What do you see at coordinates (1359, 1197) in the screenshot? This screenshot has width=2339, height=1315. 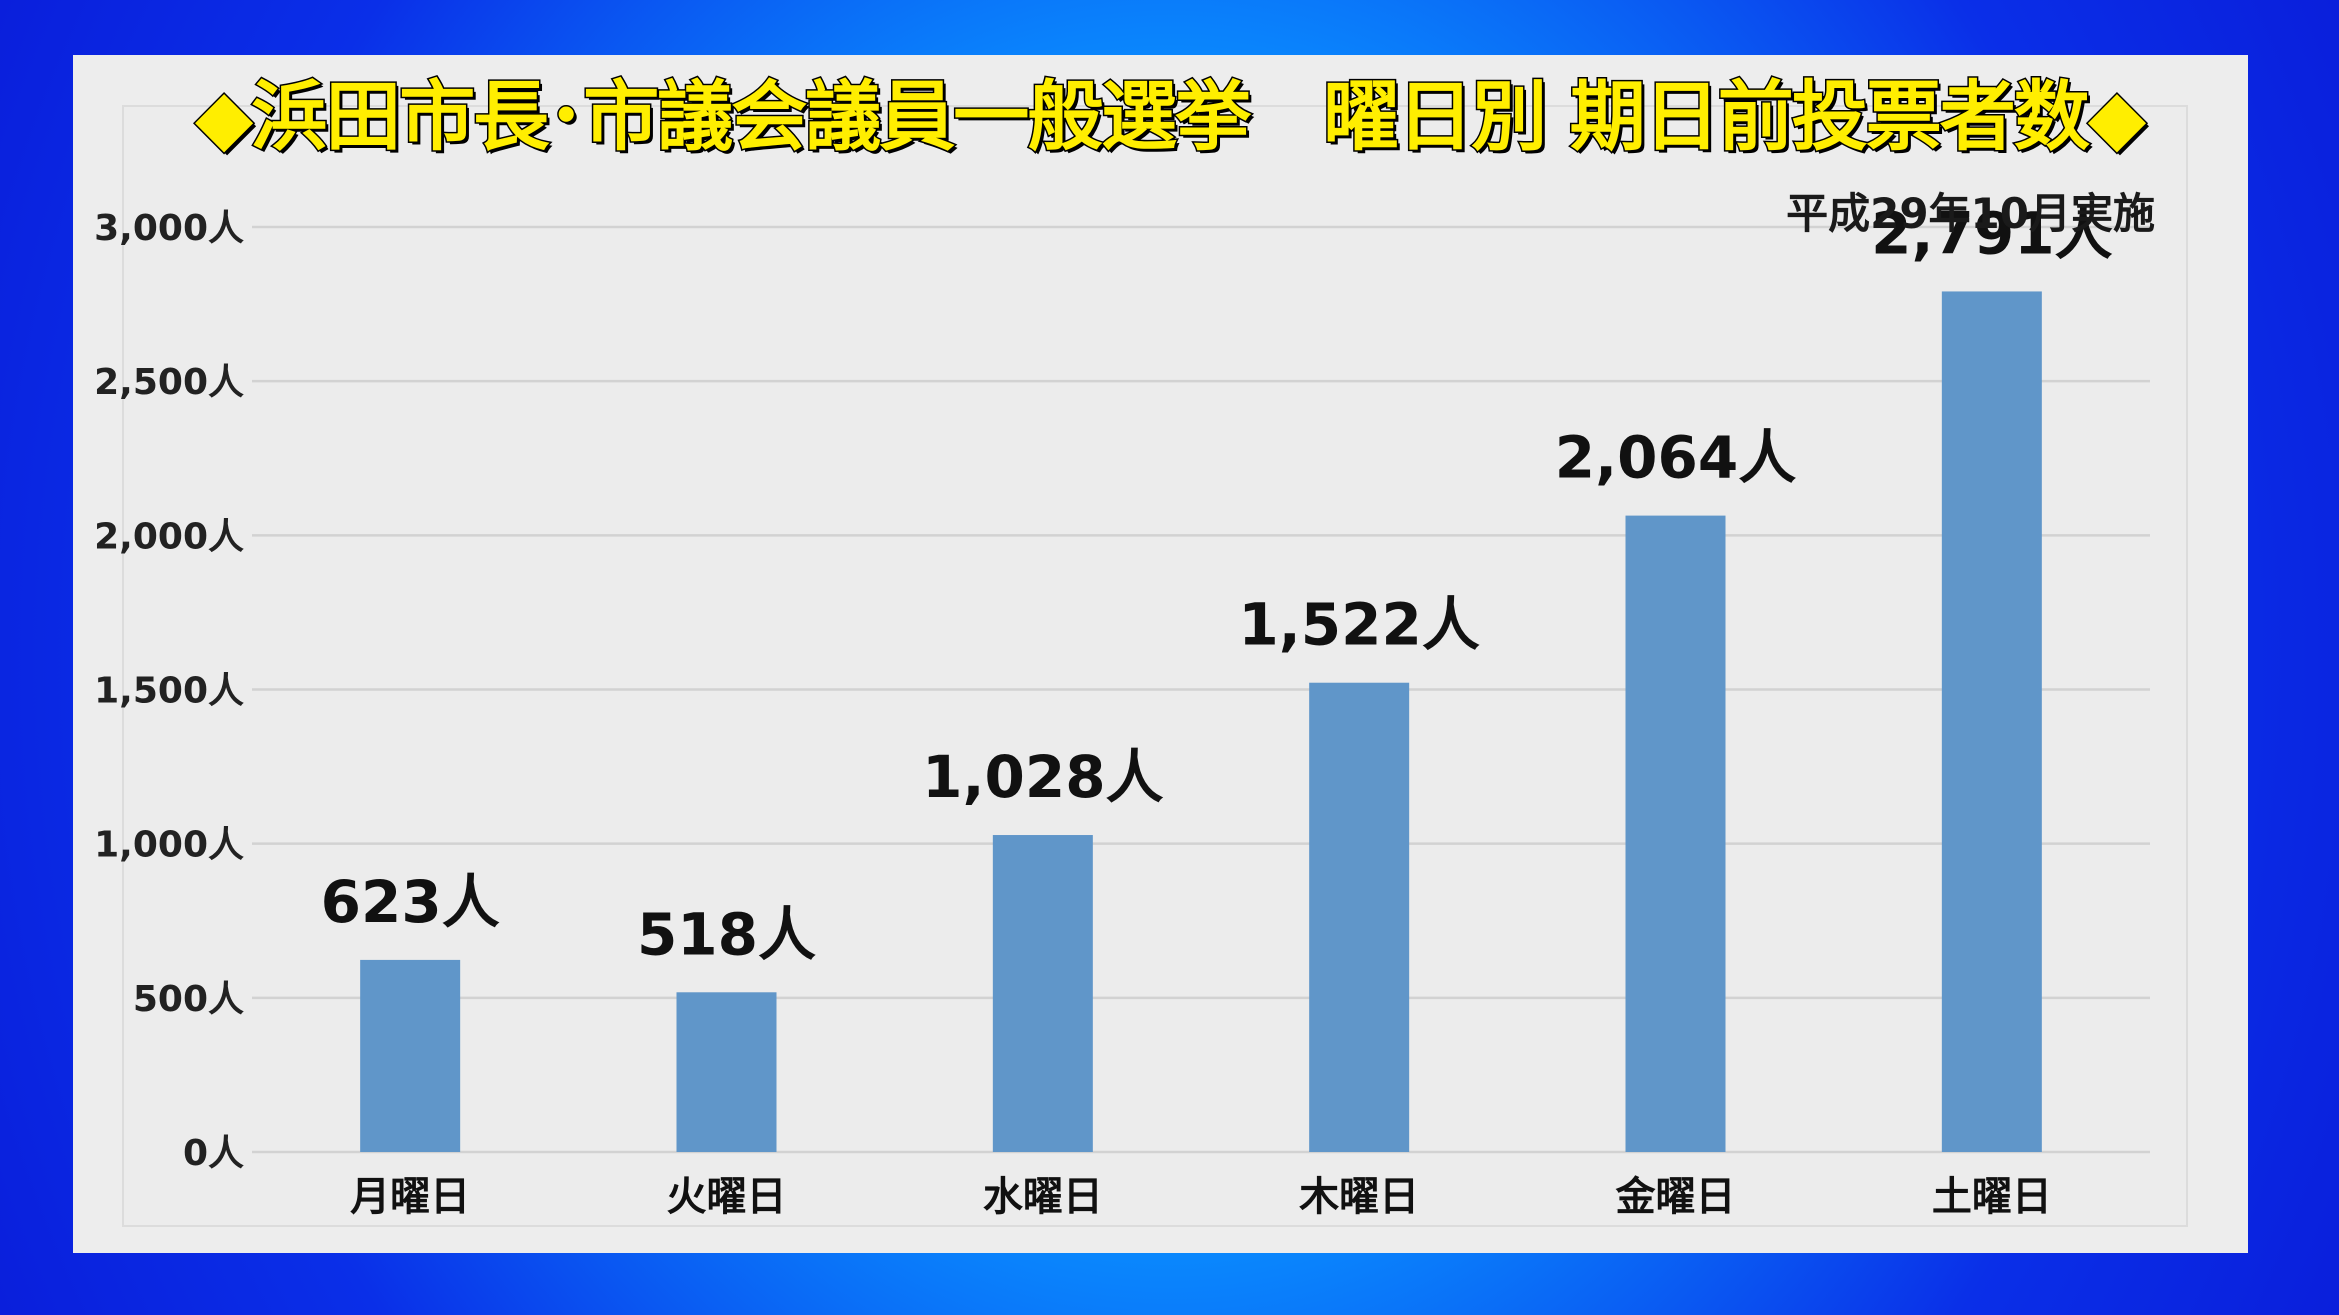 I see `x-category-label: 木曜日` at bounding box center [1359, 1197].